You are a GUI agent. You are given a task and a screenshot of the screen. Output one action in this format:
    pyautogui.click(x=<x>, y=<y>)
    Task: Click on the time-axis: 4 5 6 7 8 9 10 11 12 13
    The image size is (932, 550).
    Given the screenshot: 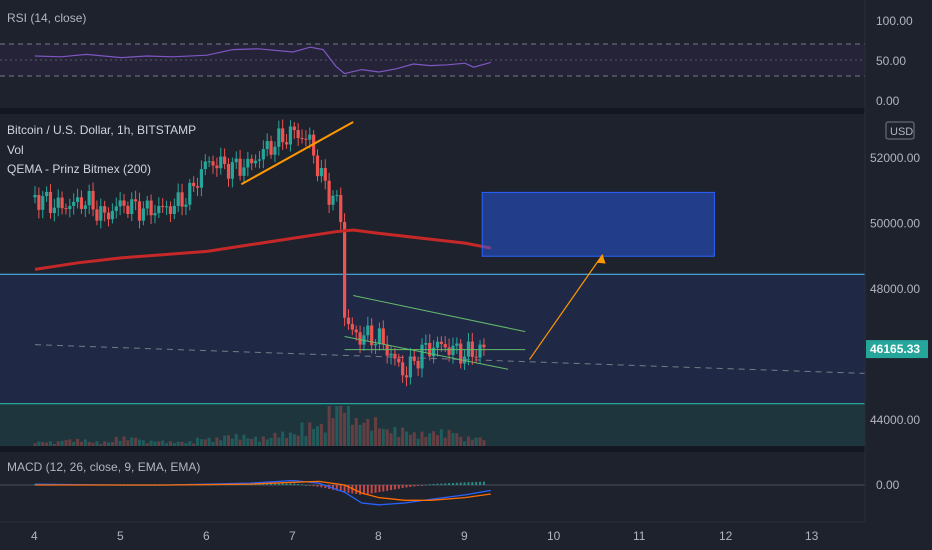 What is the action you would take?
    pyautogui.click(x=466, y=535)
    